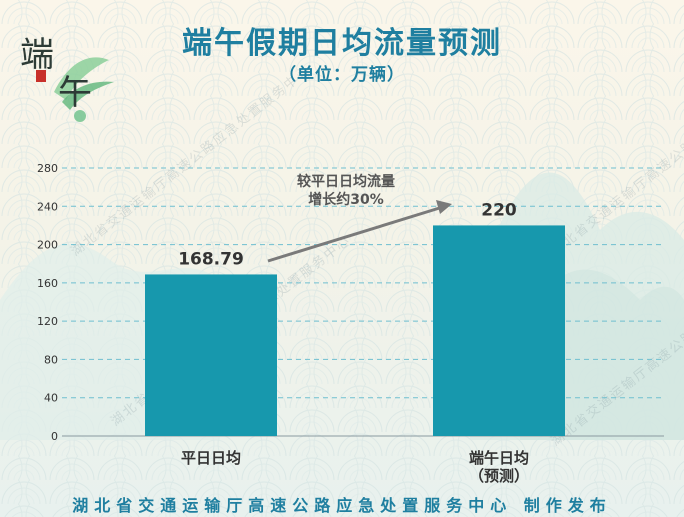 The width and height of the screenshot is (684, 517). Describe the element at coordinates (444, 207) in the screenshot. I see `arrow-head-icon` at that location.